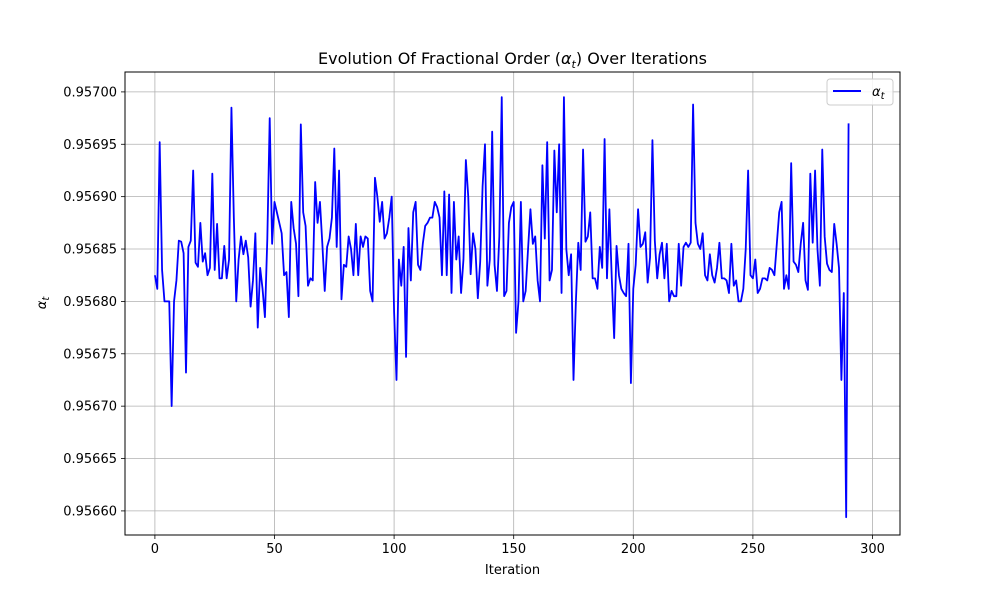  I want to click on legend-label: αt, so click(879, 93).